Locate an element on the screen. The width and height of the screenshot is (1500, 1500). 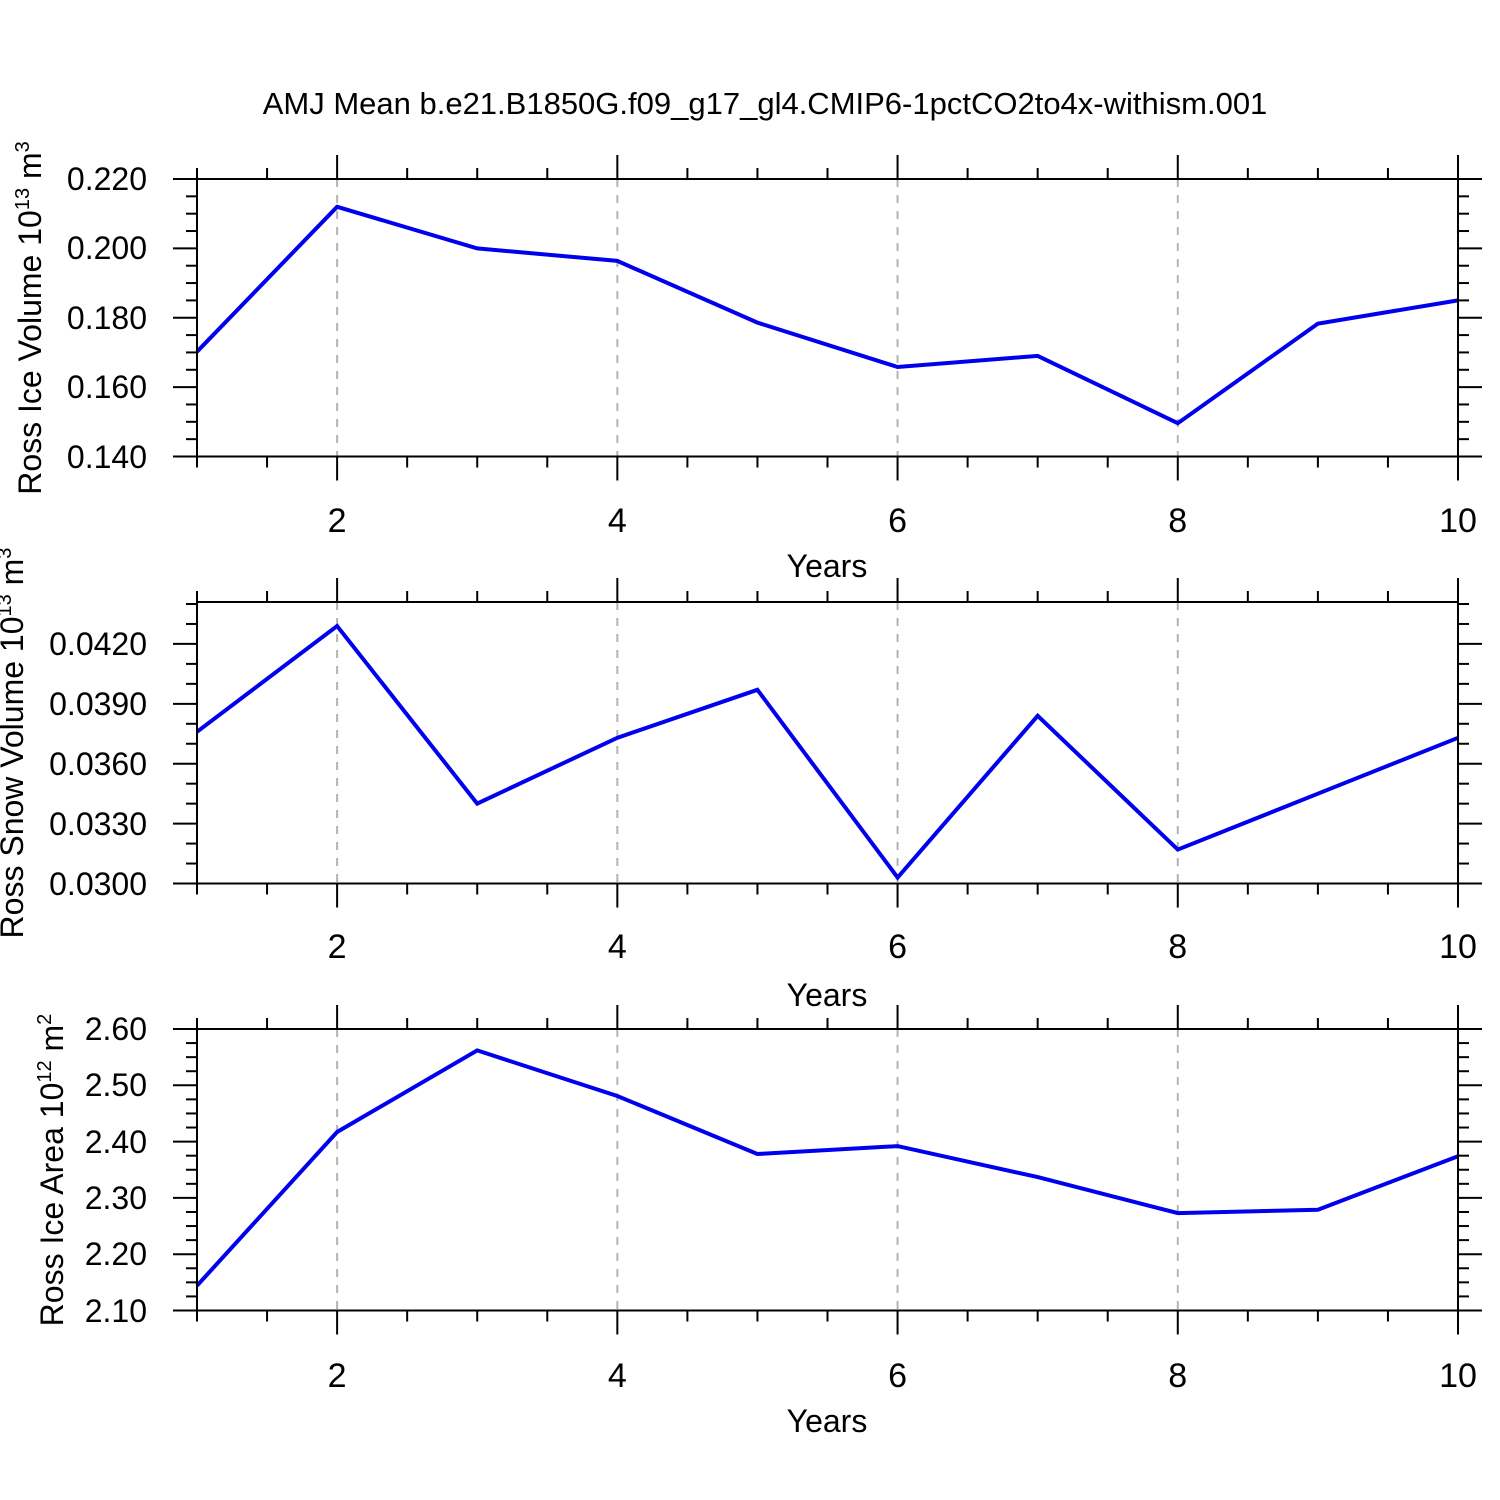
x-axis-title-plot2: Years is located at coordinates (827, 995).